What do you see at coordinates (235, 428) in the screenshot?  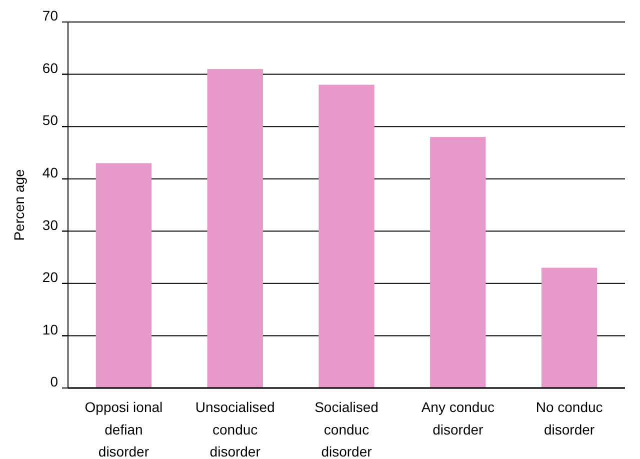 I see `x-tick-label: Unsocialised conduc disorder` at bounding box center [235, 428].